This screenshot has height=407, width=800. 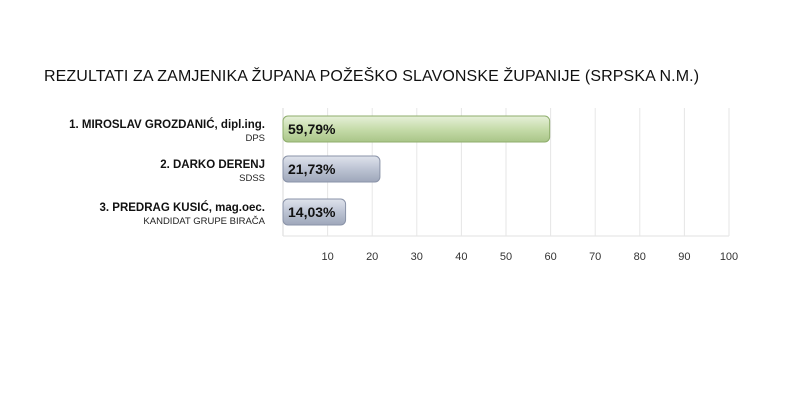 I want to click on candidate-name: 1. MIROSLAV GROZDANIĆ, dipl.ing., so click(x=167, y=124).